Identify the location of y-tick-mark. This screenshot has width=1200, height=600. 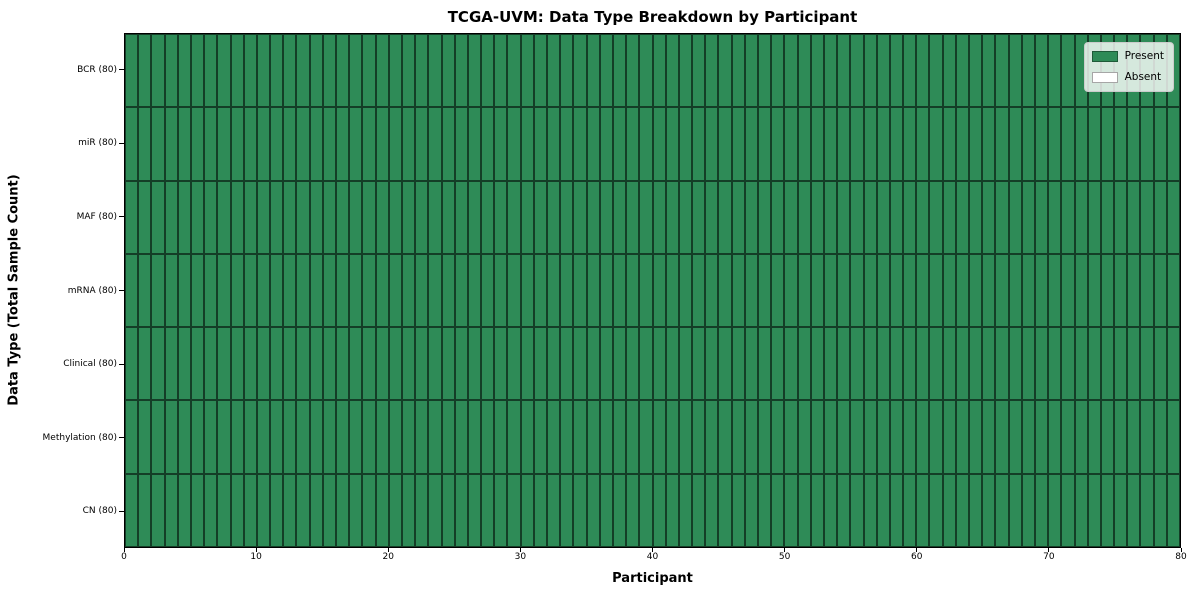
(121, 511).